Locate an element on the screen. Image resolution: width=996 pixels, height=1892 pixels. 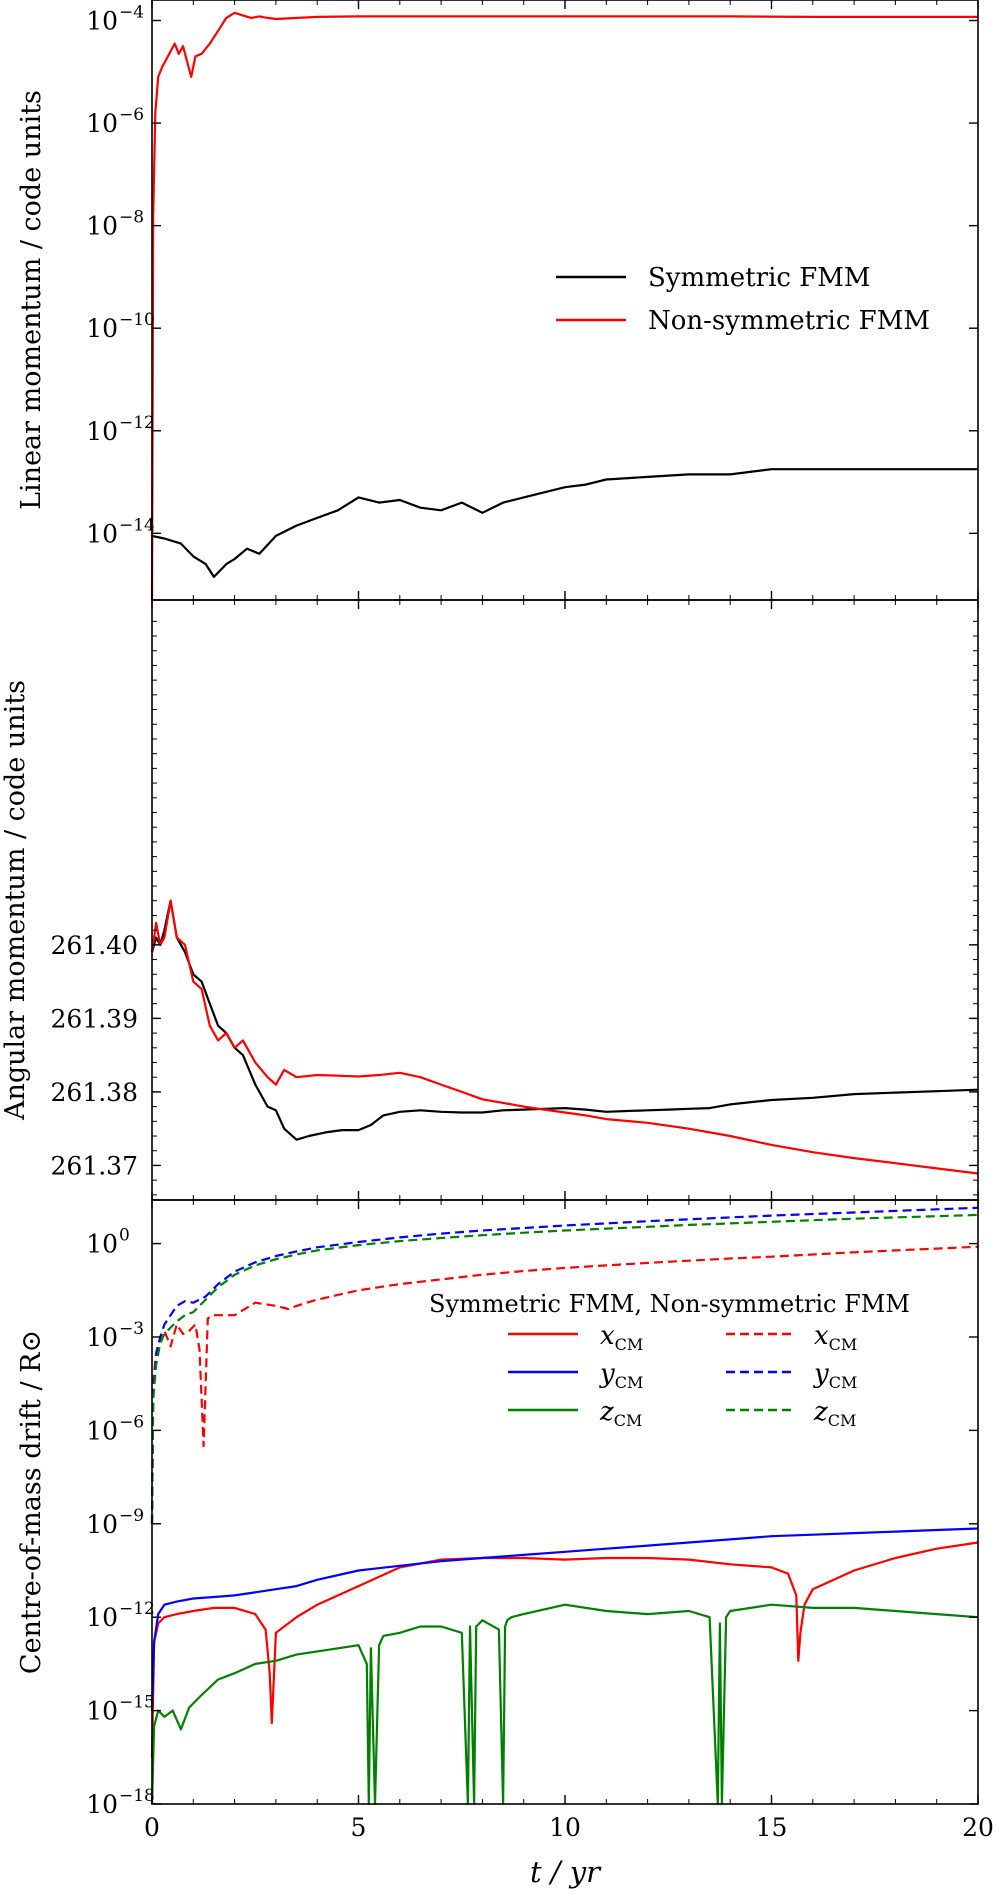
x-tick-label: 20 is located at coordinates (978, 1827).